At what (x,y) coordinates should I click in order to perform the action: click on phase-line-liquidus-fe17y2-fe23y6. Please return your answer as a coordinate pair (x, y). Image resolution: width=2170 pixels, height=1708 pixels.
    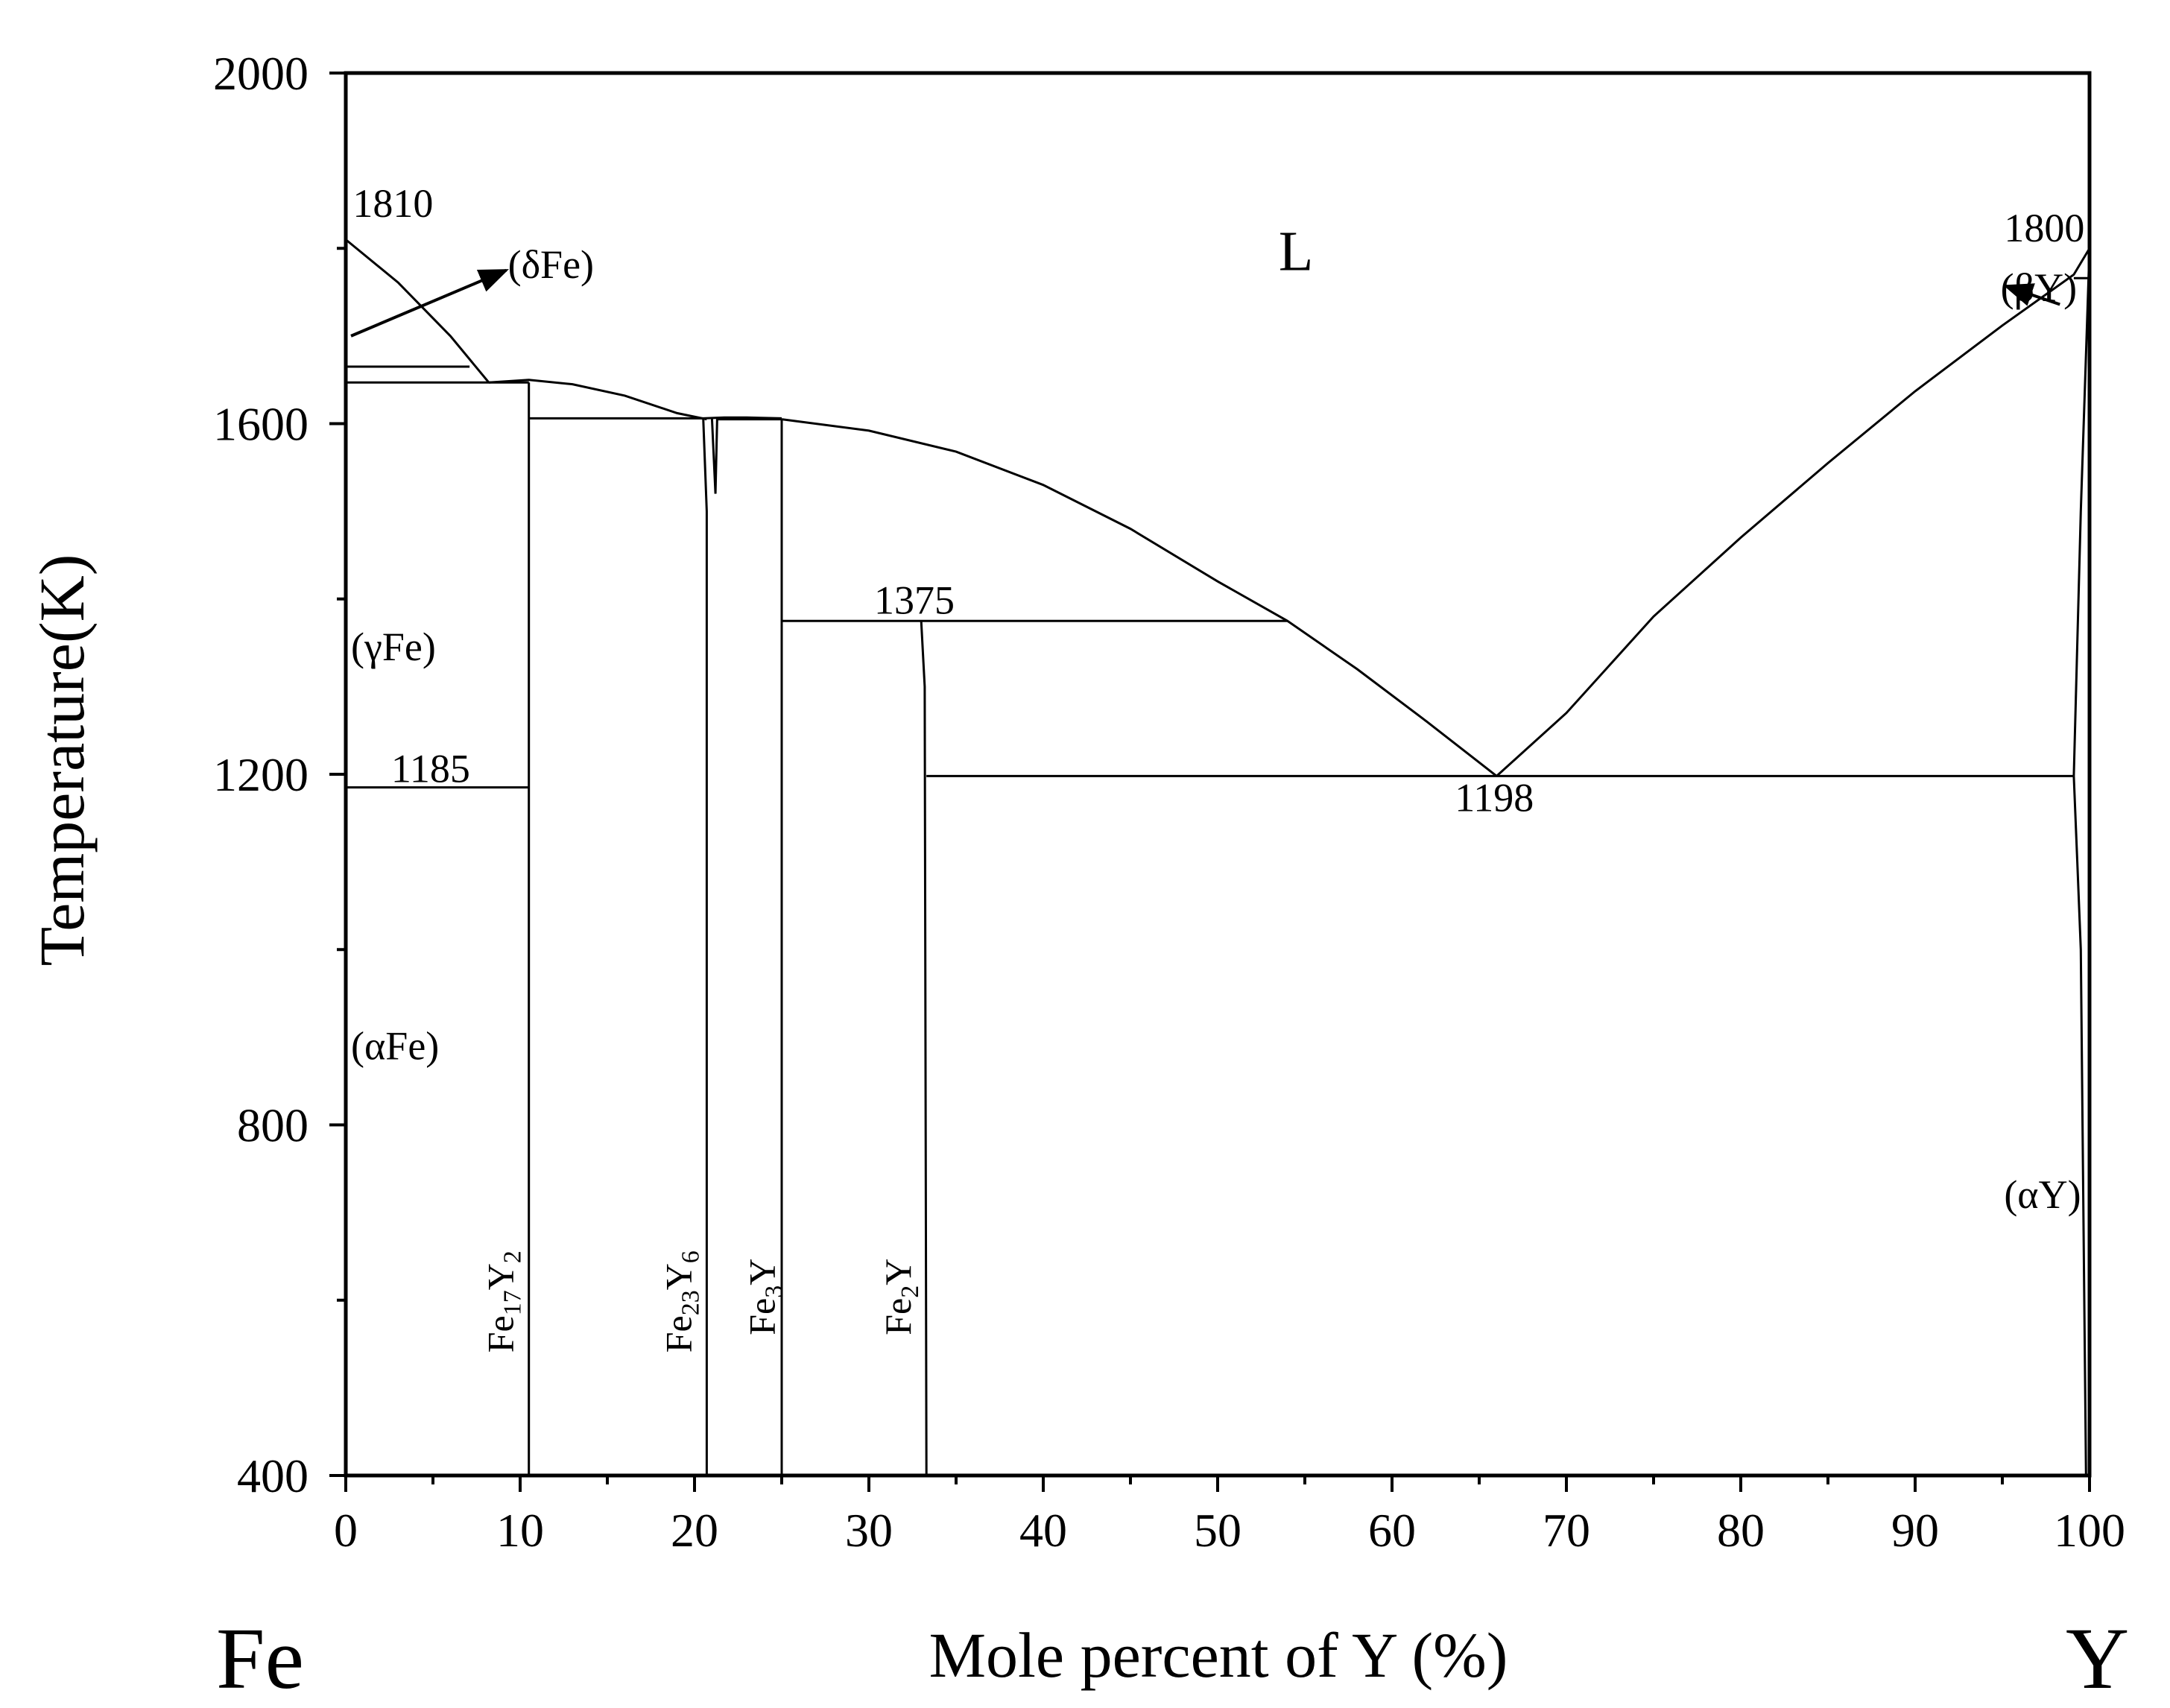
    Looking at the image, I should click on (598, 400).